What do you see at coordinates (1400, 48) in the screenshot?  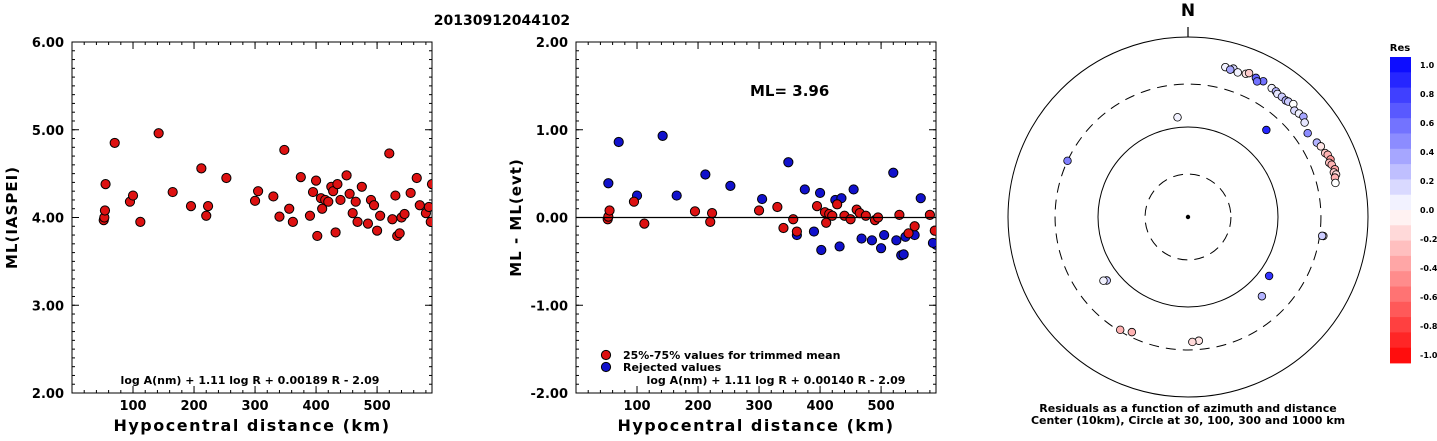 I see `colorbar-title: Res` at bounding box center [1400, 48].